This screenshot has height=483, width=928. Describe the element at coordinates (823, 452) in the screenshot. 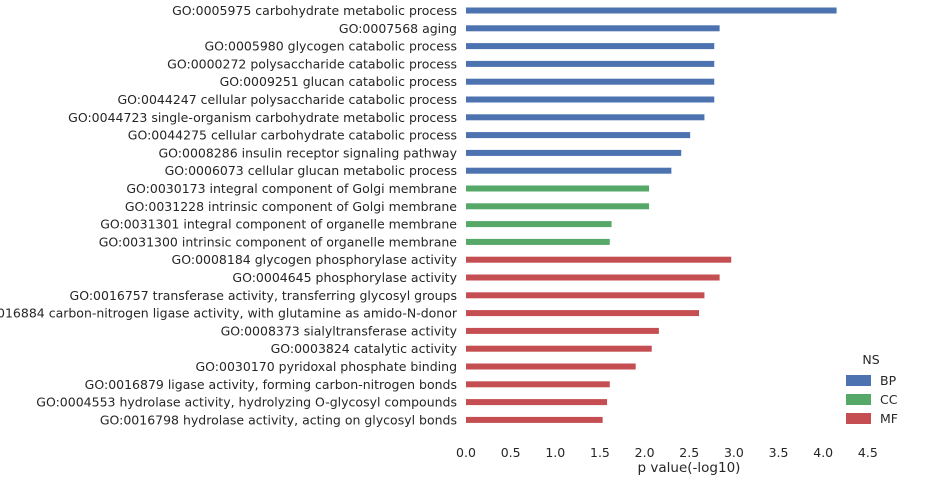

I see `x-tick-label: 4.0` at that location.